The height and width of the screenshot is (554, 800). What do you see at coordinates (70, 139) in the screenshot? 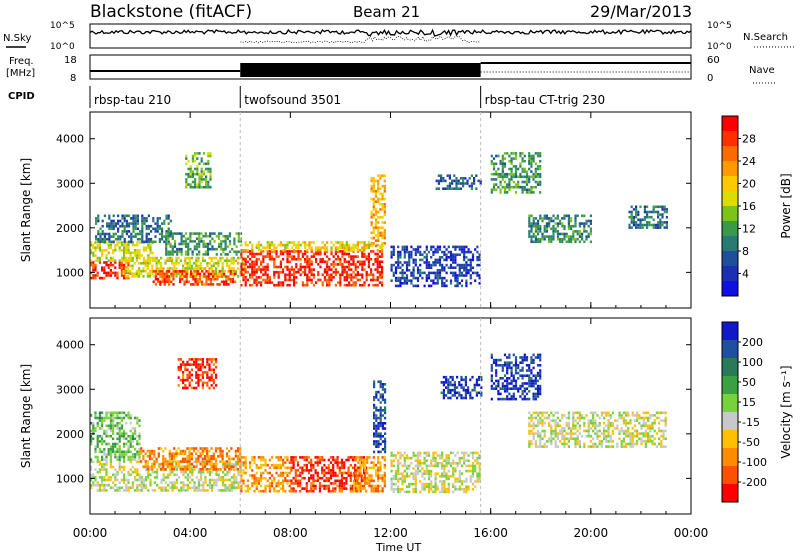
I see `y-tick-label: 4000` at bounding box center [70, 139].